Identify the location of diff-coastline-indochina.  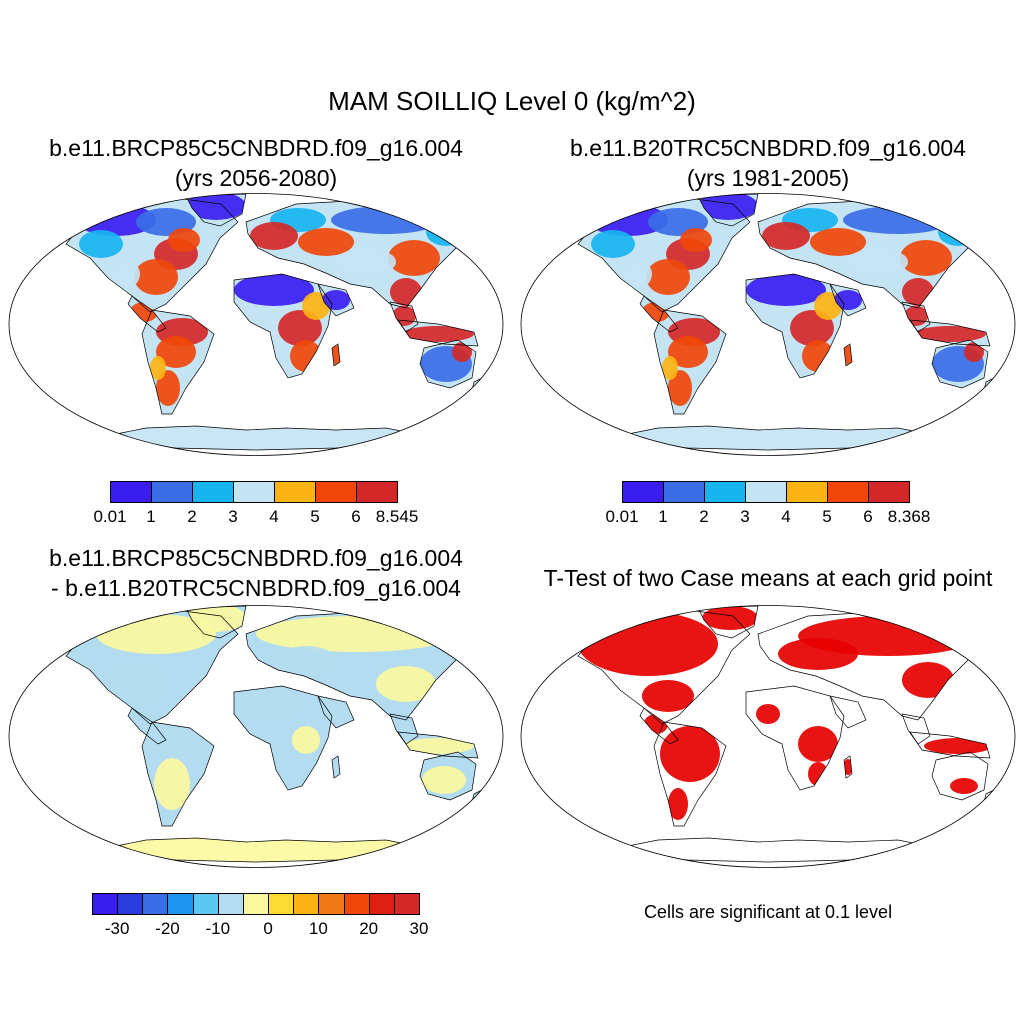
(404, 729).